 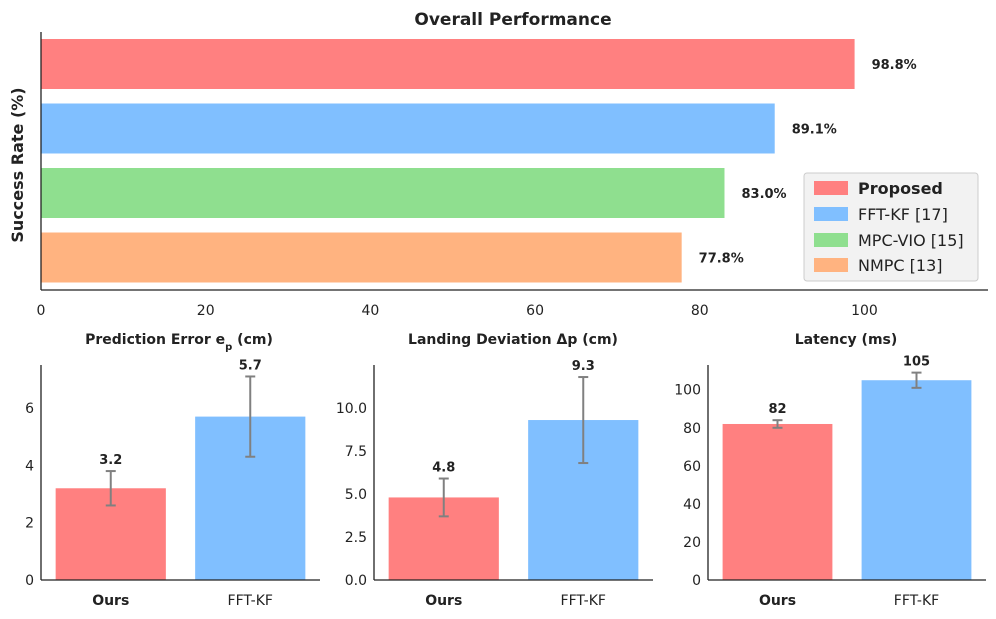 What do you see at coordinates (763, 194) in the screenshot?
I see `top-value-label-mpc-vio-15: 83.0%` at bounding box center [763, 194].